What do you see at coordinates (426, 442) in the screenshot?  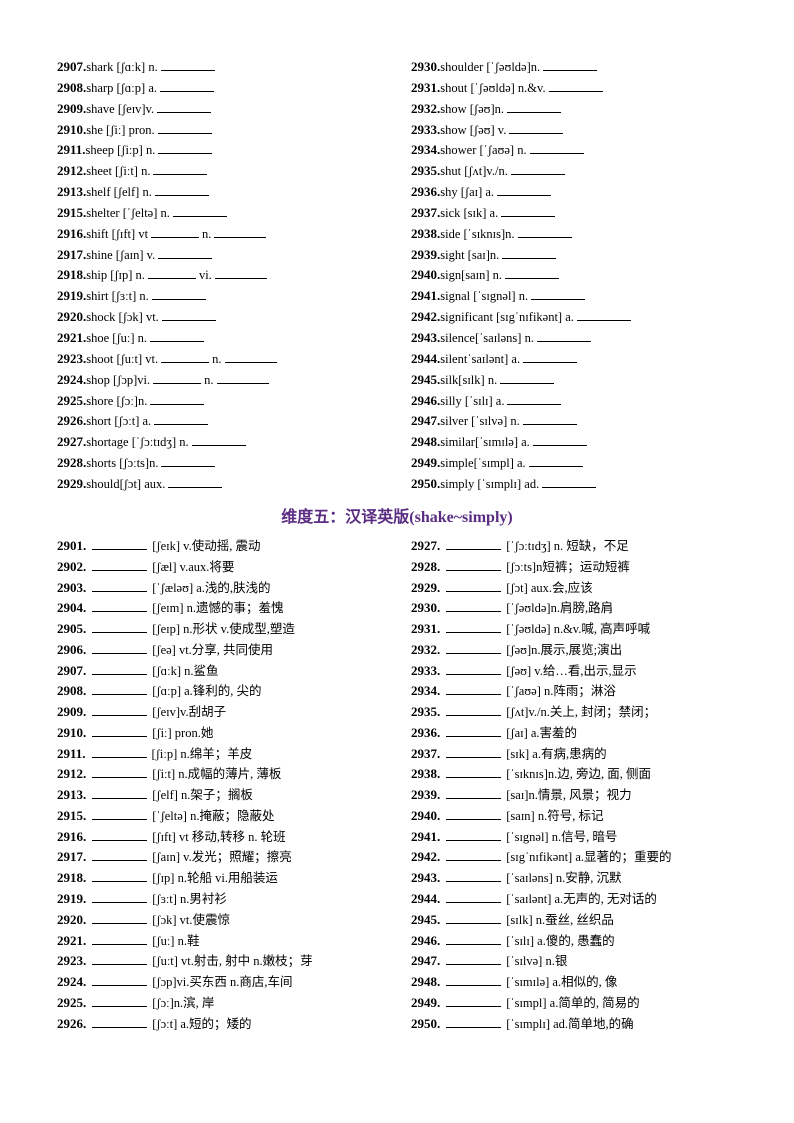 I see `entry-number: 2948.` at bounding box center [426, 442].